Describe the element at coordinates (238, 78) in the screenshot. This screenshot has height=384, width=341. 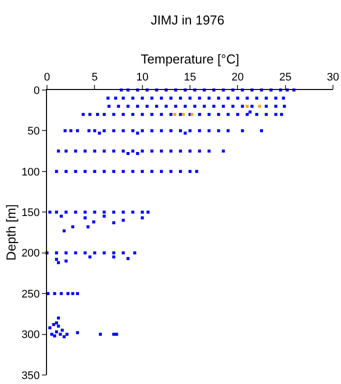
I see `x-tick-label: 20` at that location.